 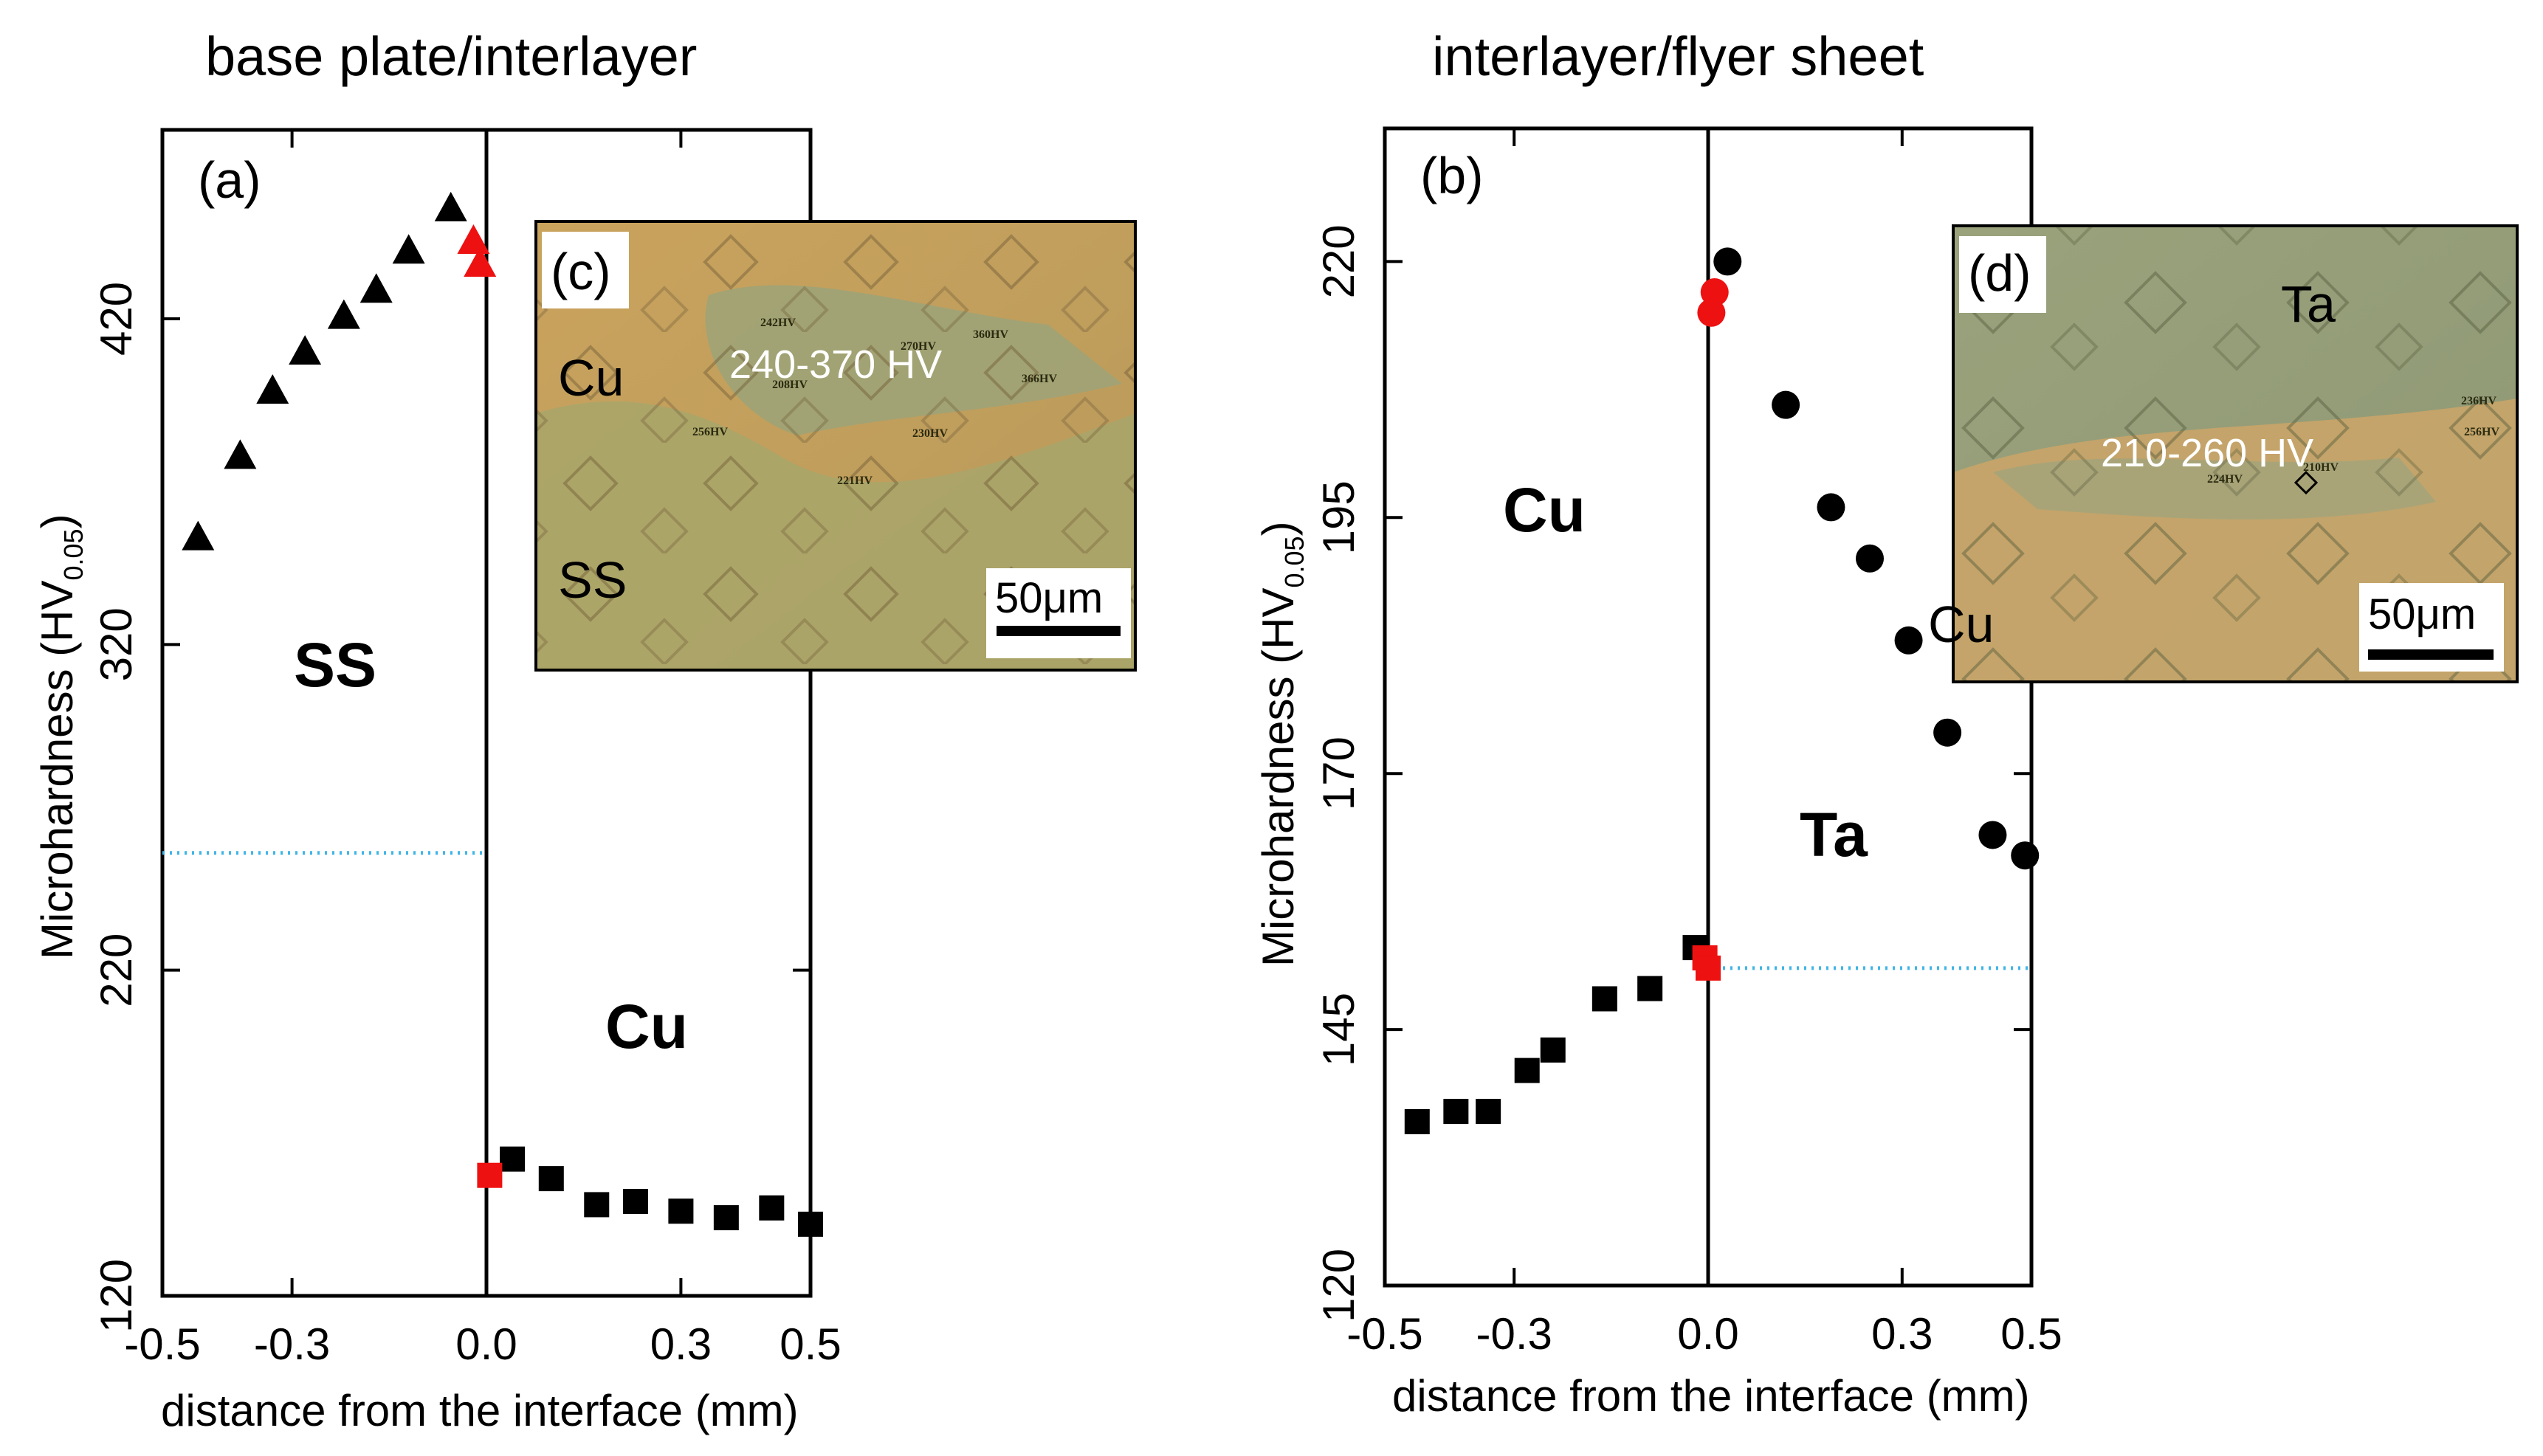 What do you see at coordinates (930, 433) in the screenshot?
I see `inset-c-hv-6: 230HV` at bounding box center [930, 433].